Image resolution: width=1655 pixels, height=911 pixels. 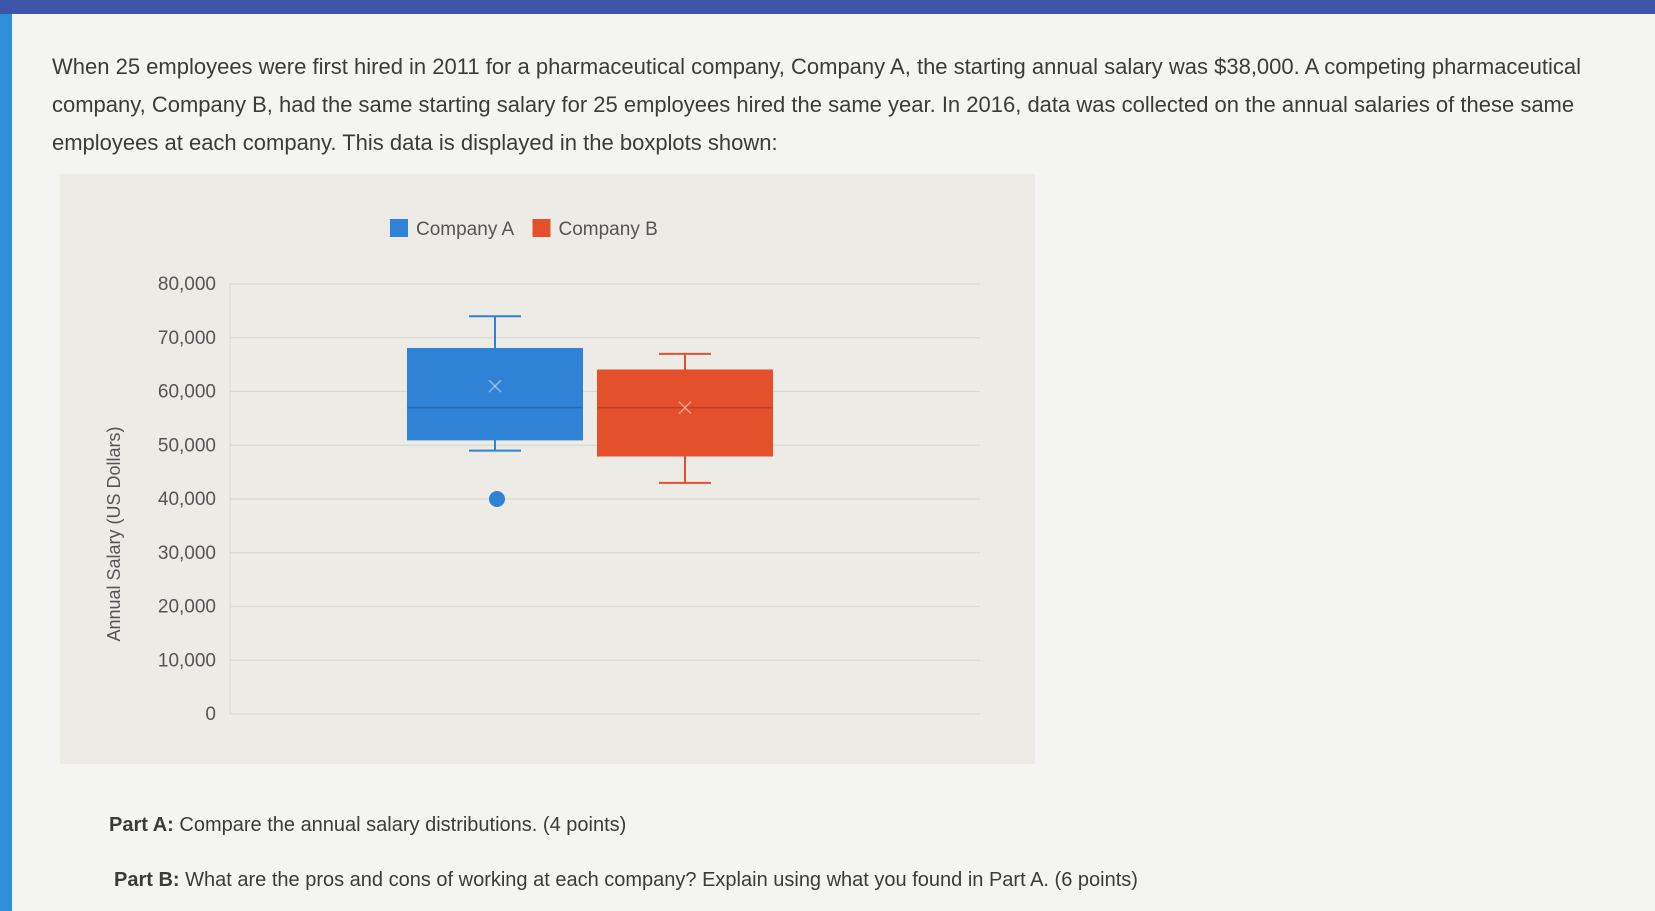 What do you see at coordinates (187, 607) in the screenshot?
I see `y-tick-label: 20,000` at bounding box center [187, 607].